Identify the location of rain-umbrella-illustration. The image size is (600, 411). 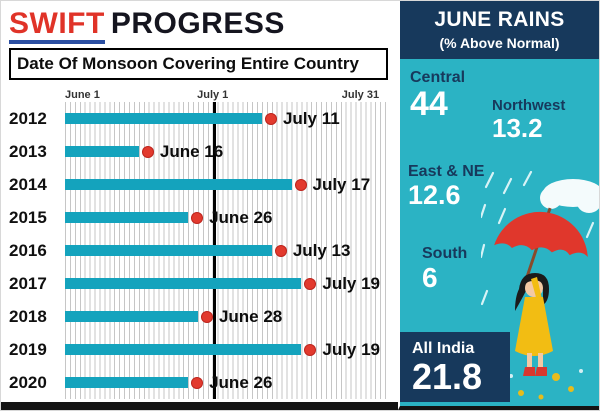
(540, 285).